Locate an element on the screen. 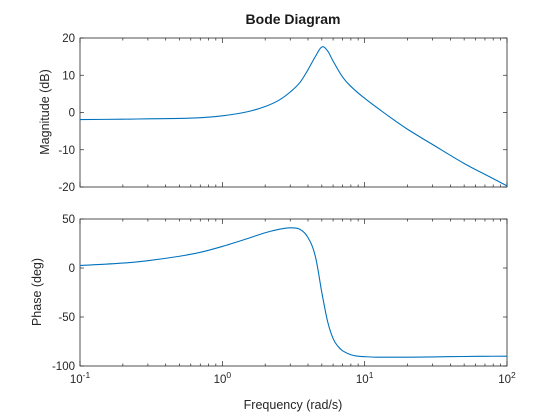 The width and height of the screenshot is (560, 420). magnitude-y-axis-label: Magnitude (dB) is located at coordinates (45, 111).